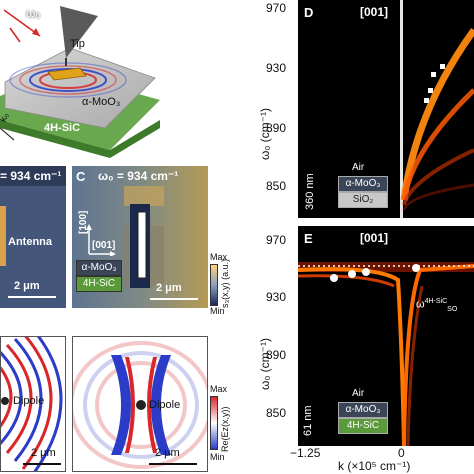 Image resolution: width=474 pixels, height=474 pixels. What do you see at coordinates (99, 268) in the screenshot?
I see `panel-c-moo3-box: α-MoO₃` at bounding box center [99, 268].